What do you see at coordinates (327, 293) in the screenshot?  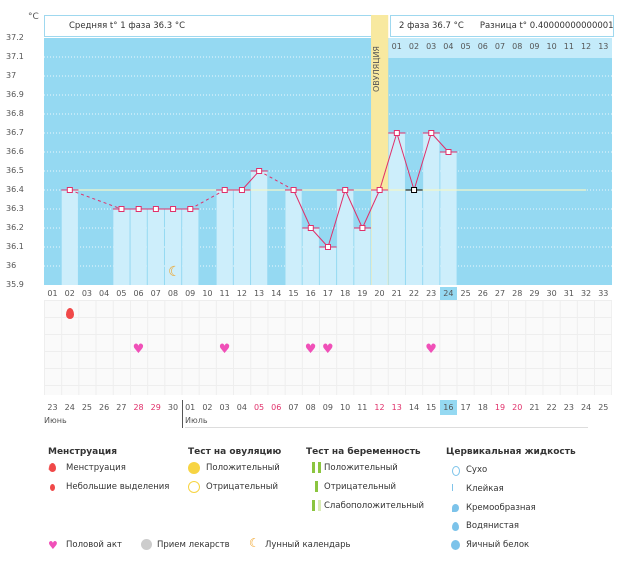 I see `cycle-day-label: 17` at bounding box center [327, 293].